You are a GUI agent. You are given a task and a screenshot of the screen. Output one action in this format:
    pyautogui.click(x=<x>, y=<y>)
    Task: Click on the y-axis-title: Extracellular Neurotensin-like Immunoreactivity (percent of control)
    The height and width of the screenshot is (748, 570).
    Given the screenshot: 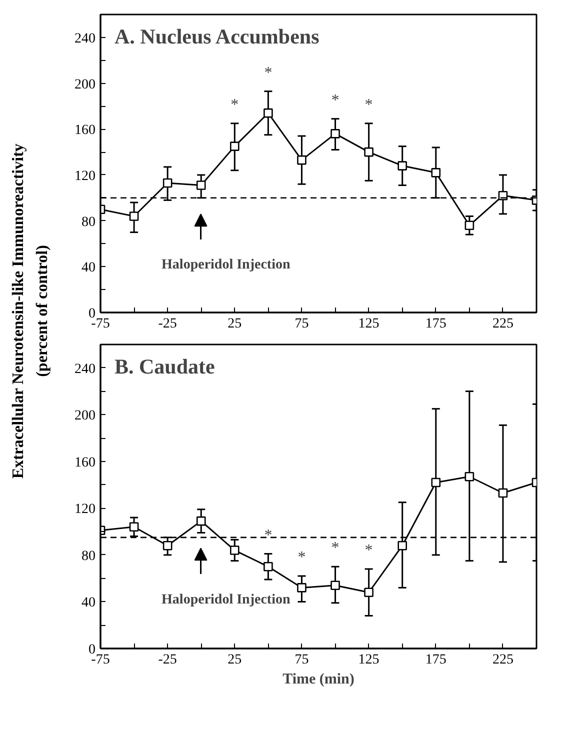 What is the action you would take?
    pyautogui.click(x=30, y=311)
    